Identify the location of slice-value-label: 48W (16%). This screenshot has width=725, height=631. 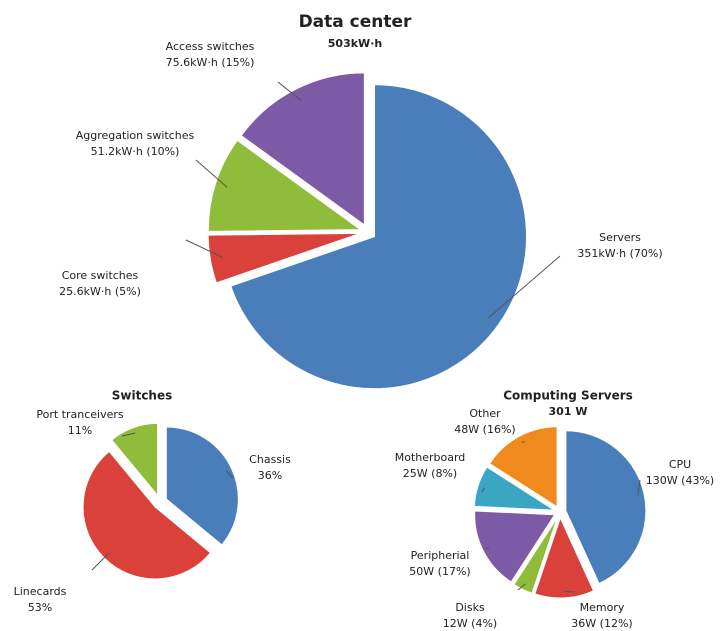
(484, 429).